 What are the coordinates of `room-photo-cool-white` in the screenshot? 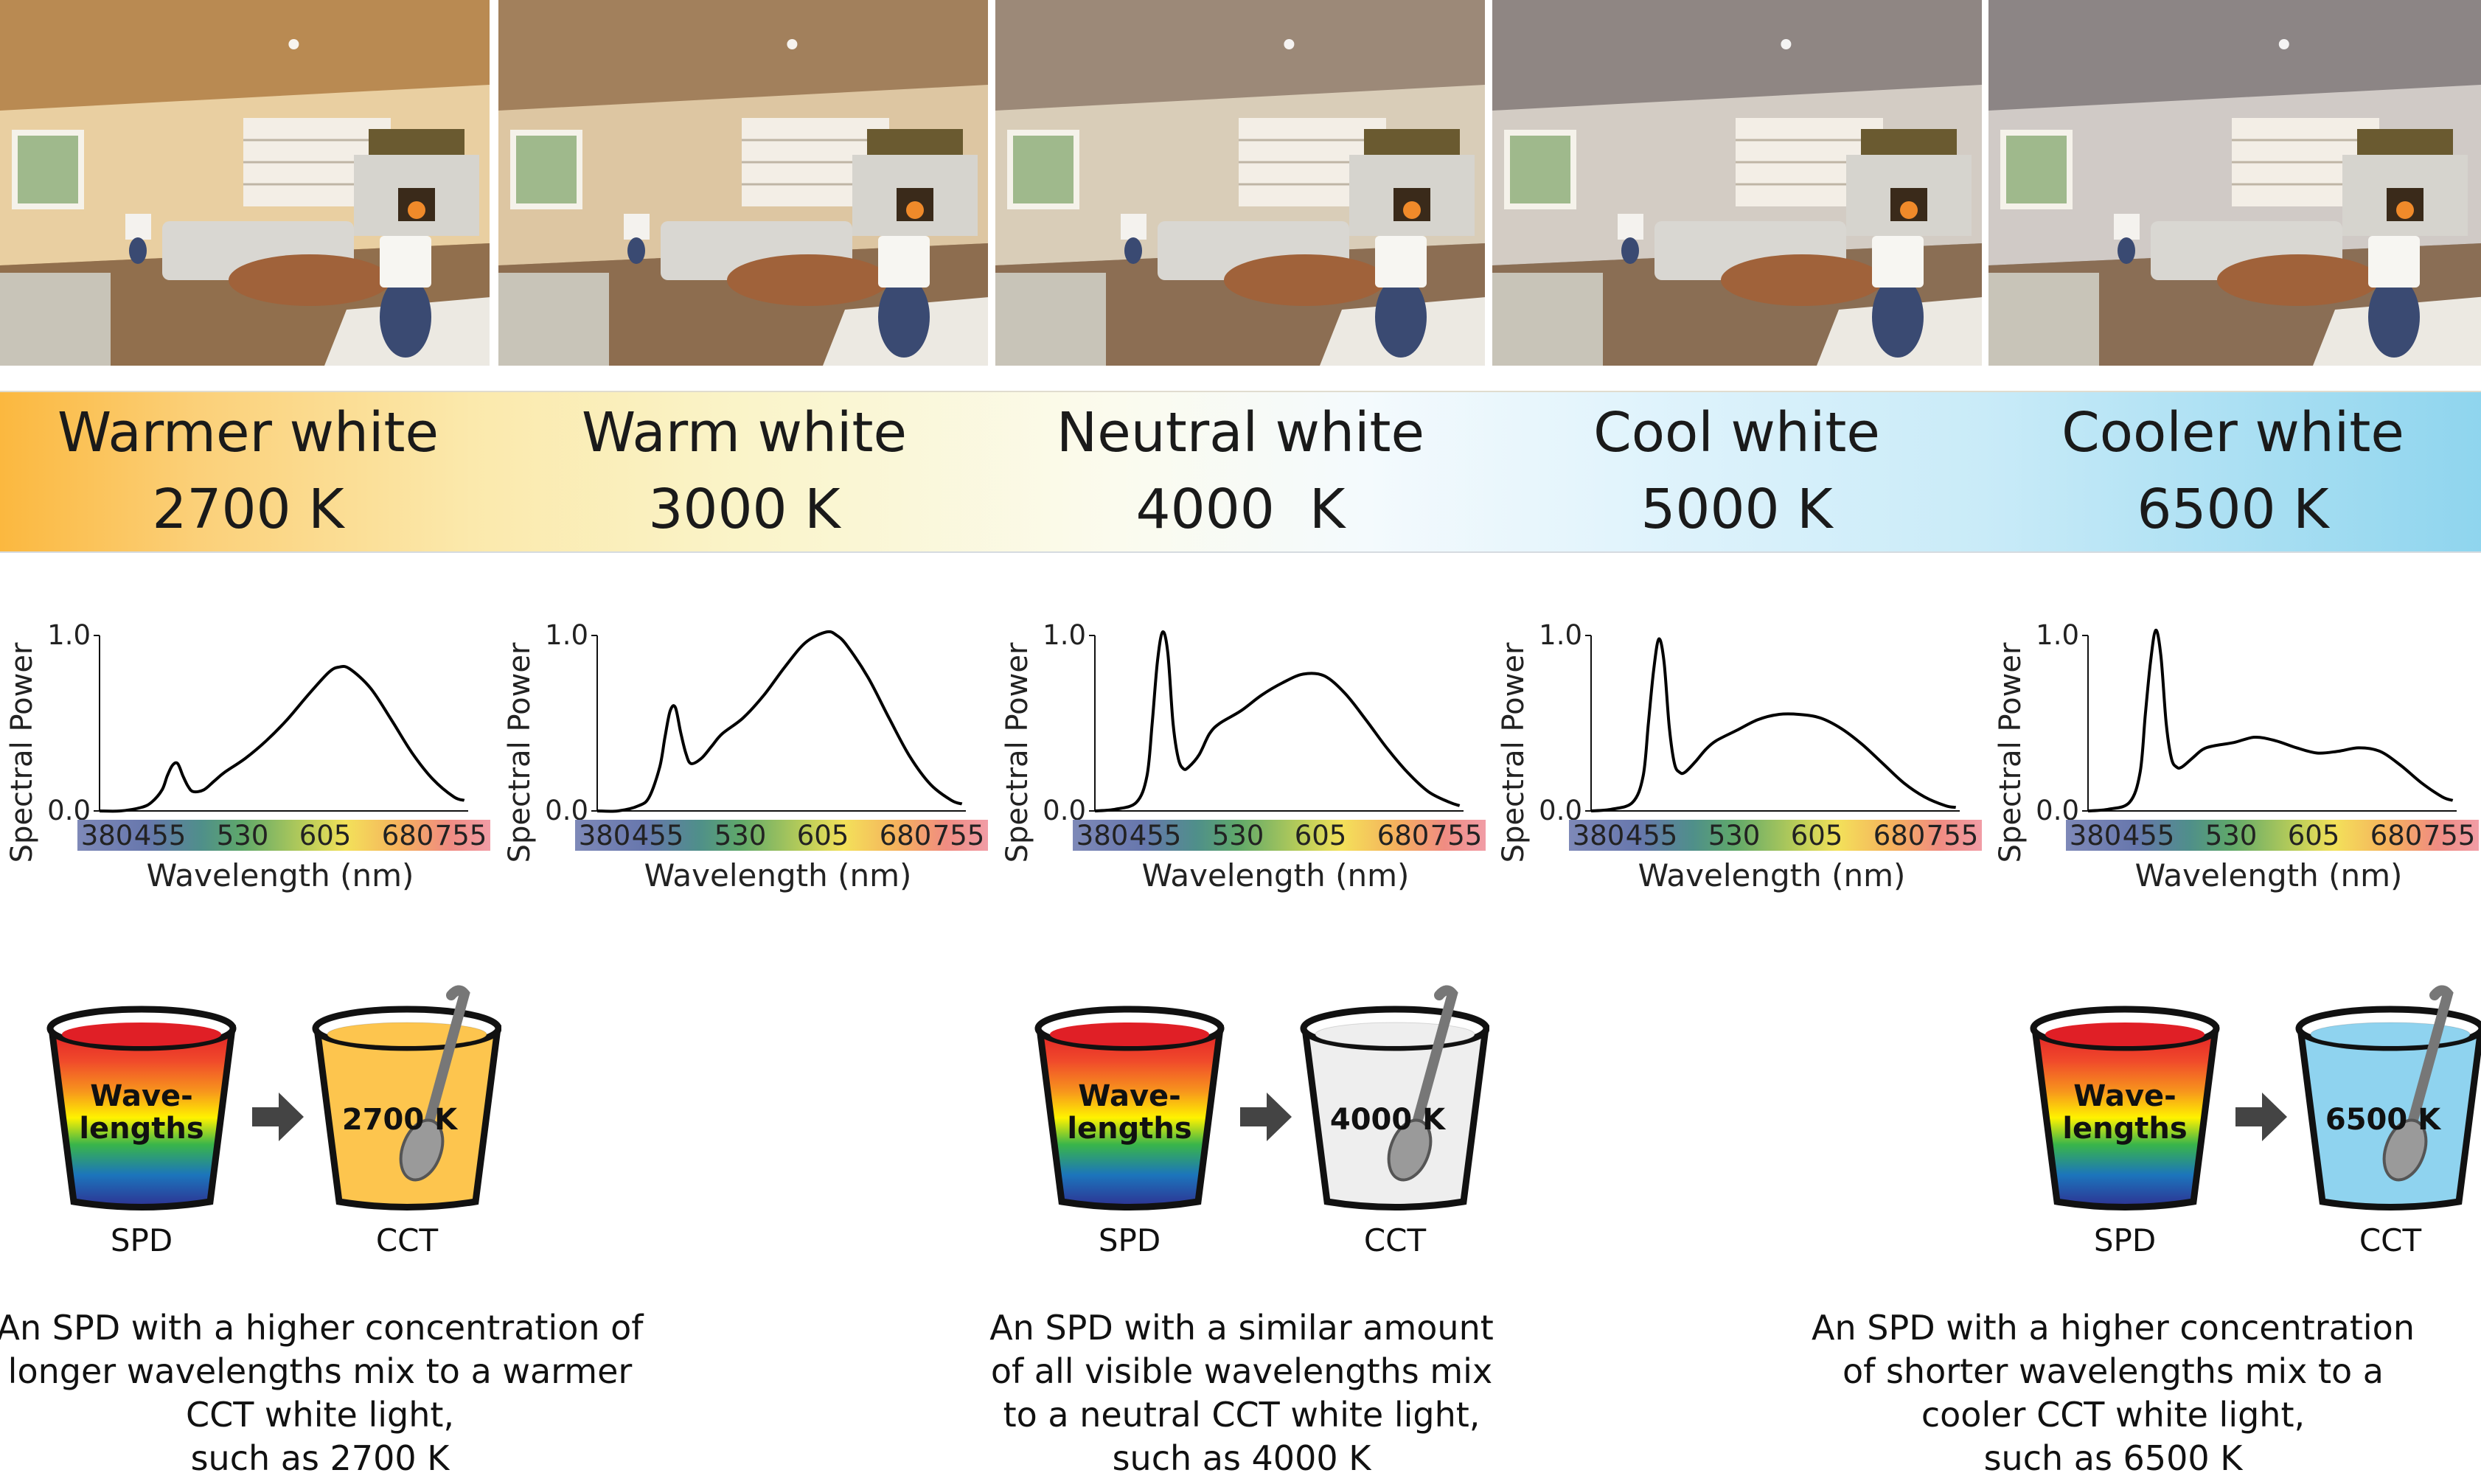 It's located at (1737, 183).